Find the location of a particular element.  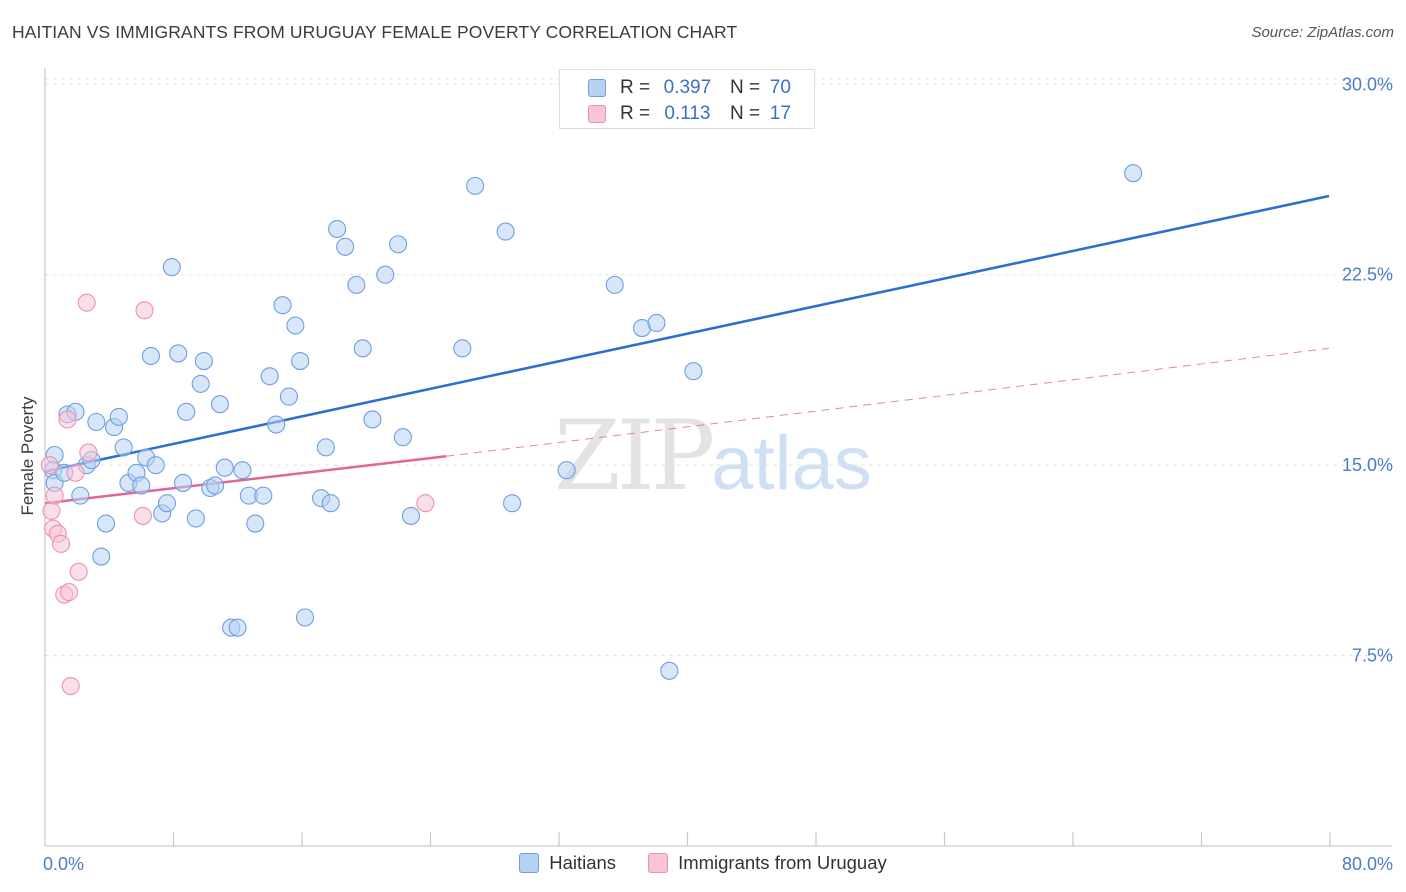

y-tick-label: 22.5% is located at coordinates (1367, 275).